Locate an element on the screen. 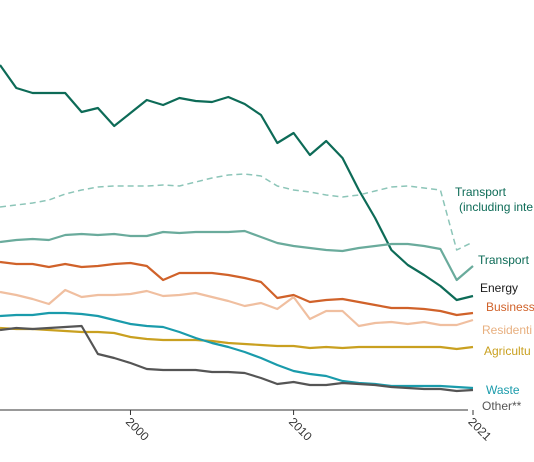 The height and width of the screenshot is (462, 534). x-tick-label: 2000 is located at coordinates (137, 429).